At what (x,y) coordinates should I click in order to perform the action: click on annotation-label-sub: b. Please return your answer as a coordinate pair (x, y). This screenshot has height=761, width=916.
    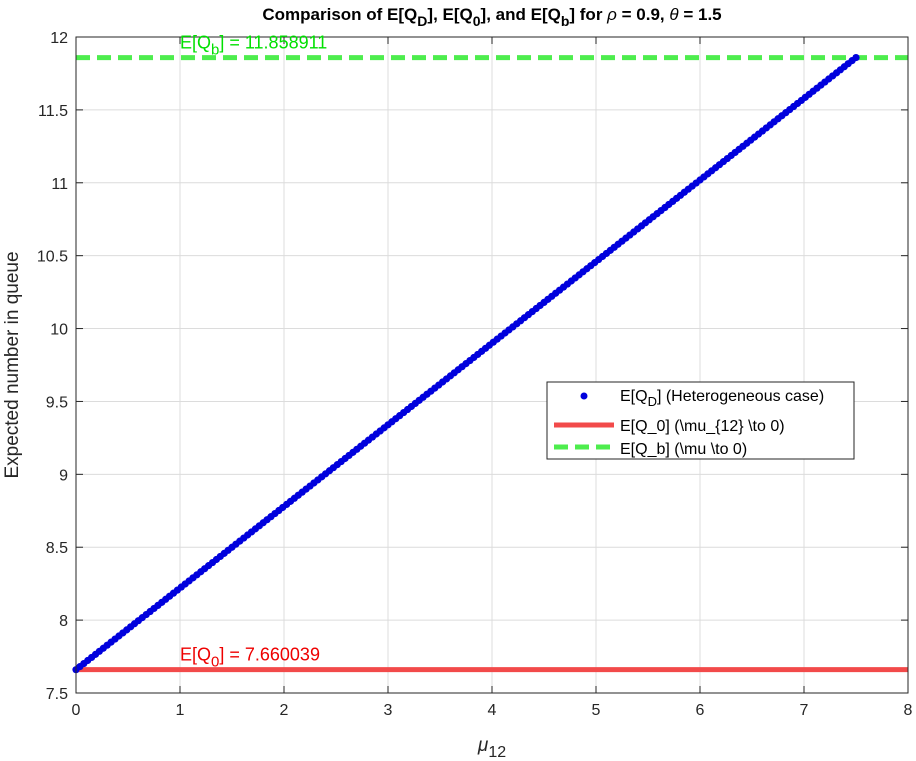
    Looking at the image, I should click on (215, 50).